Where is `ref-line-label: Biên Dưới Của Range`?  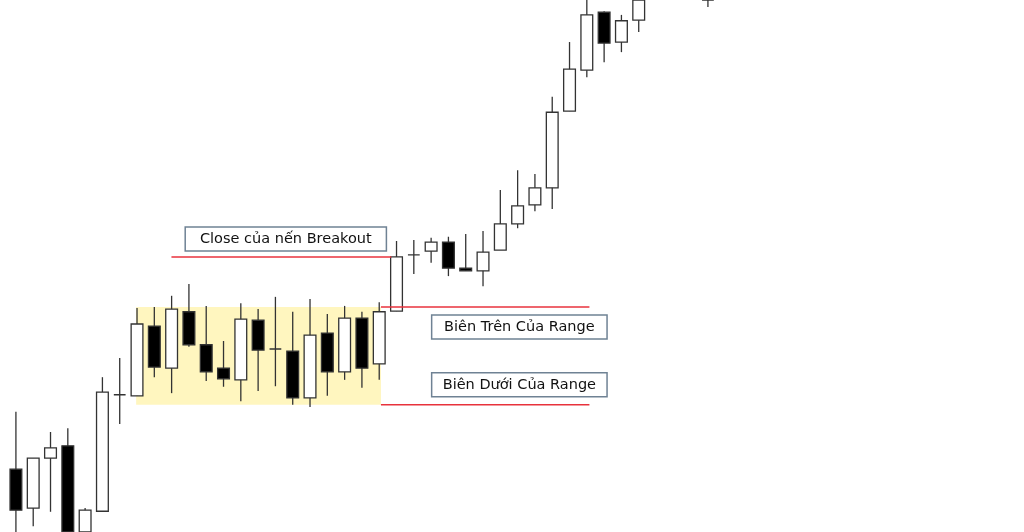 ref-line-label: Biên Dưới Của Range is located at coordinates (519, 383).